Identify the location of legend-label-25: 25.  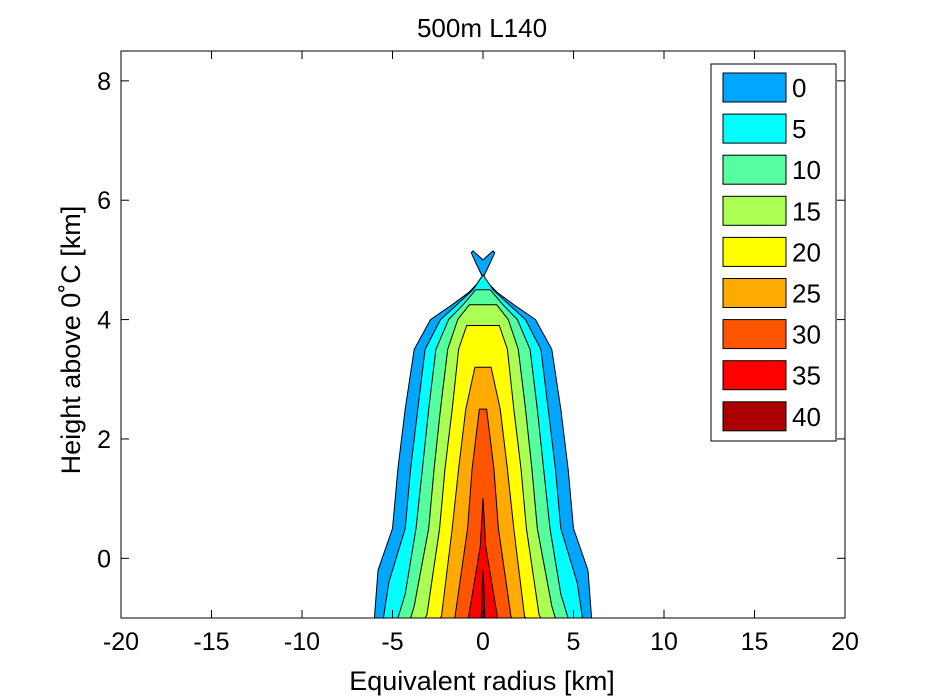
(806, 294).